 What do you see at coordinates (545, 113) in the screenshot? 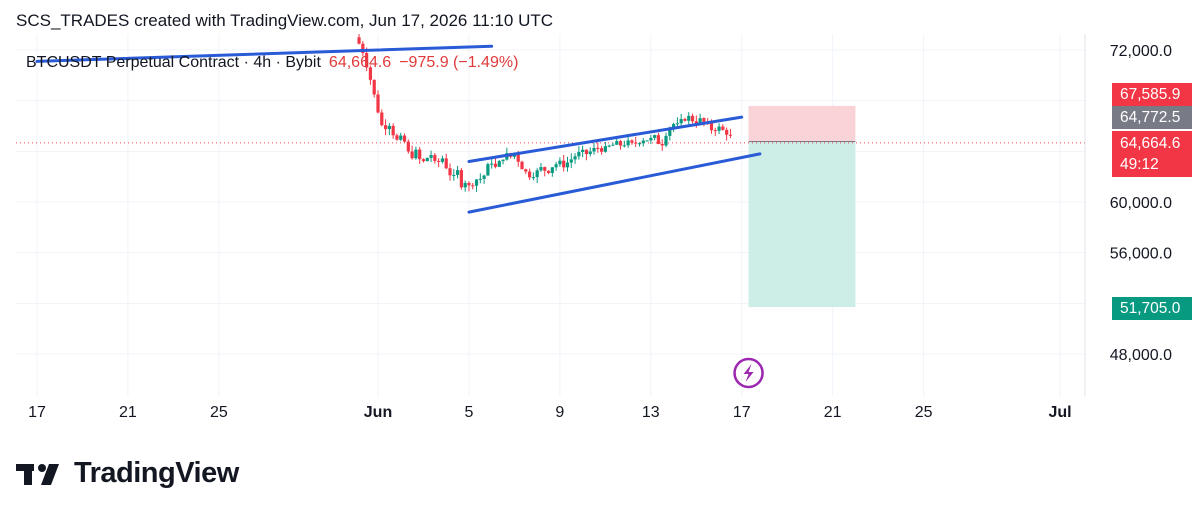
I see `candles` at bounding box center [545, 113].